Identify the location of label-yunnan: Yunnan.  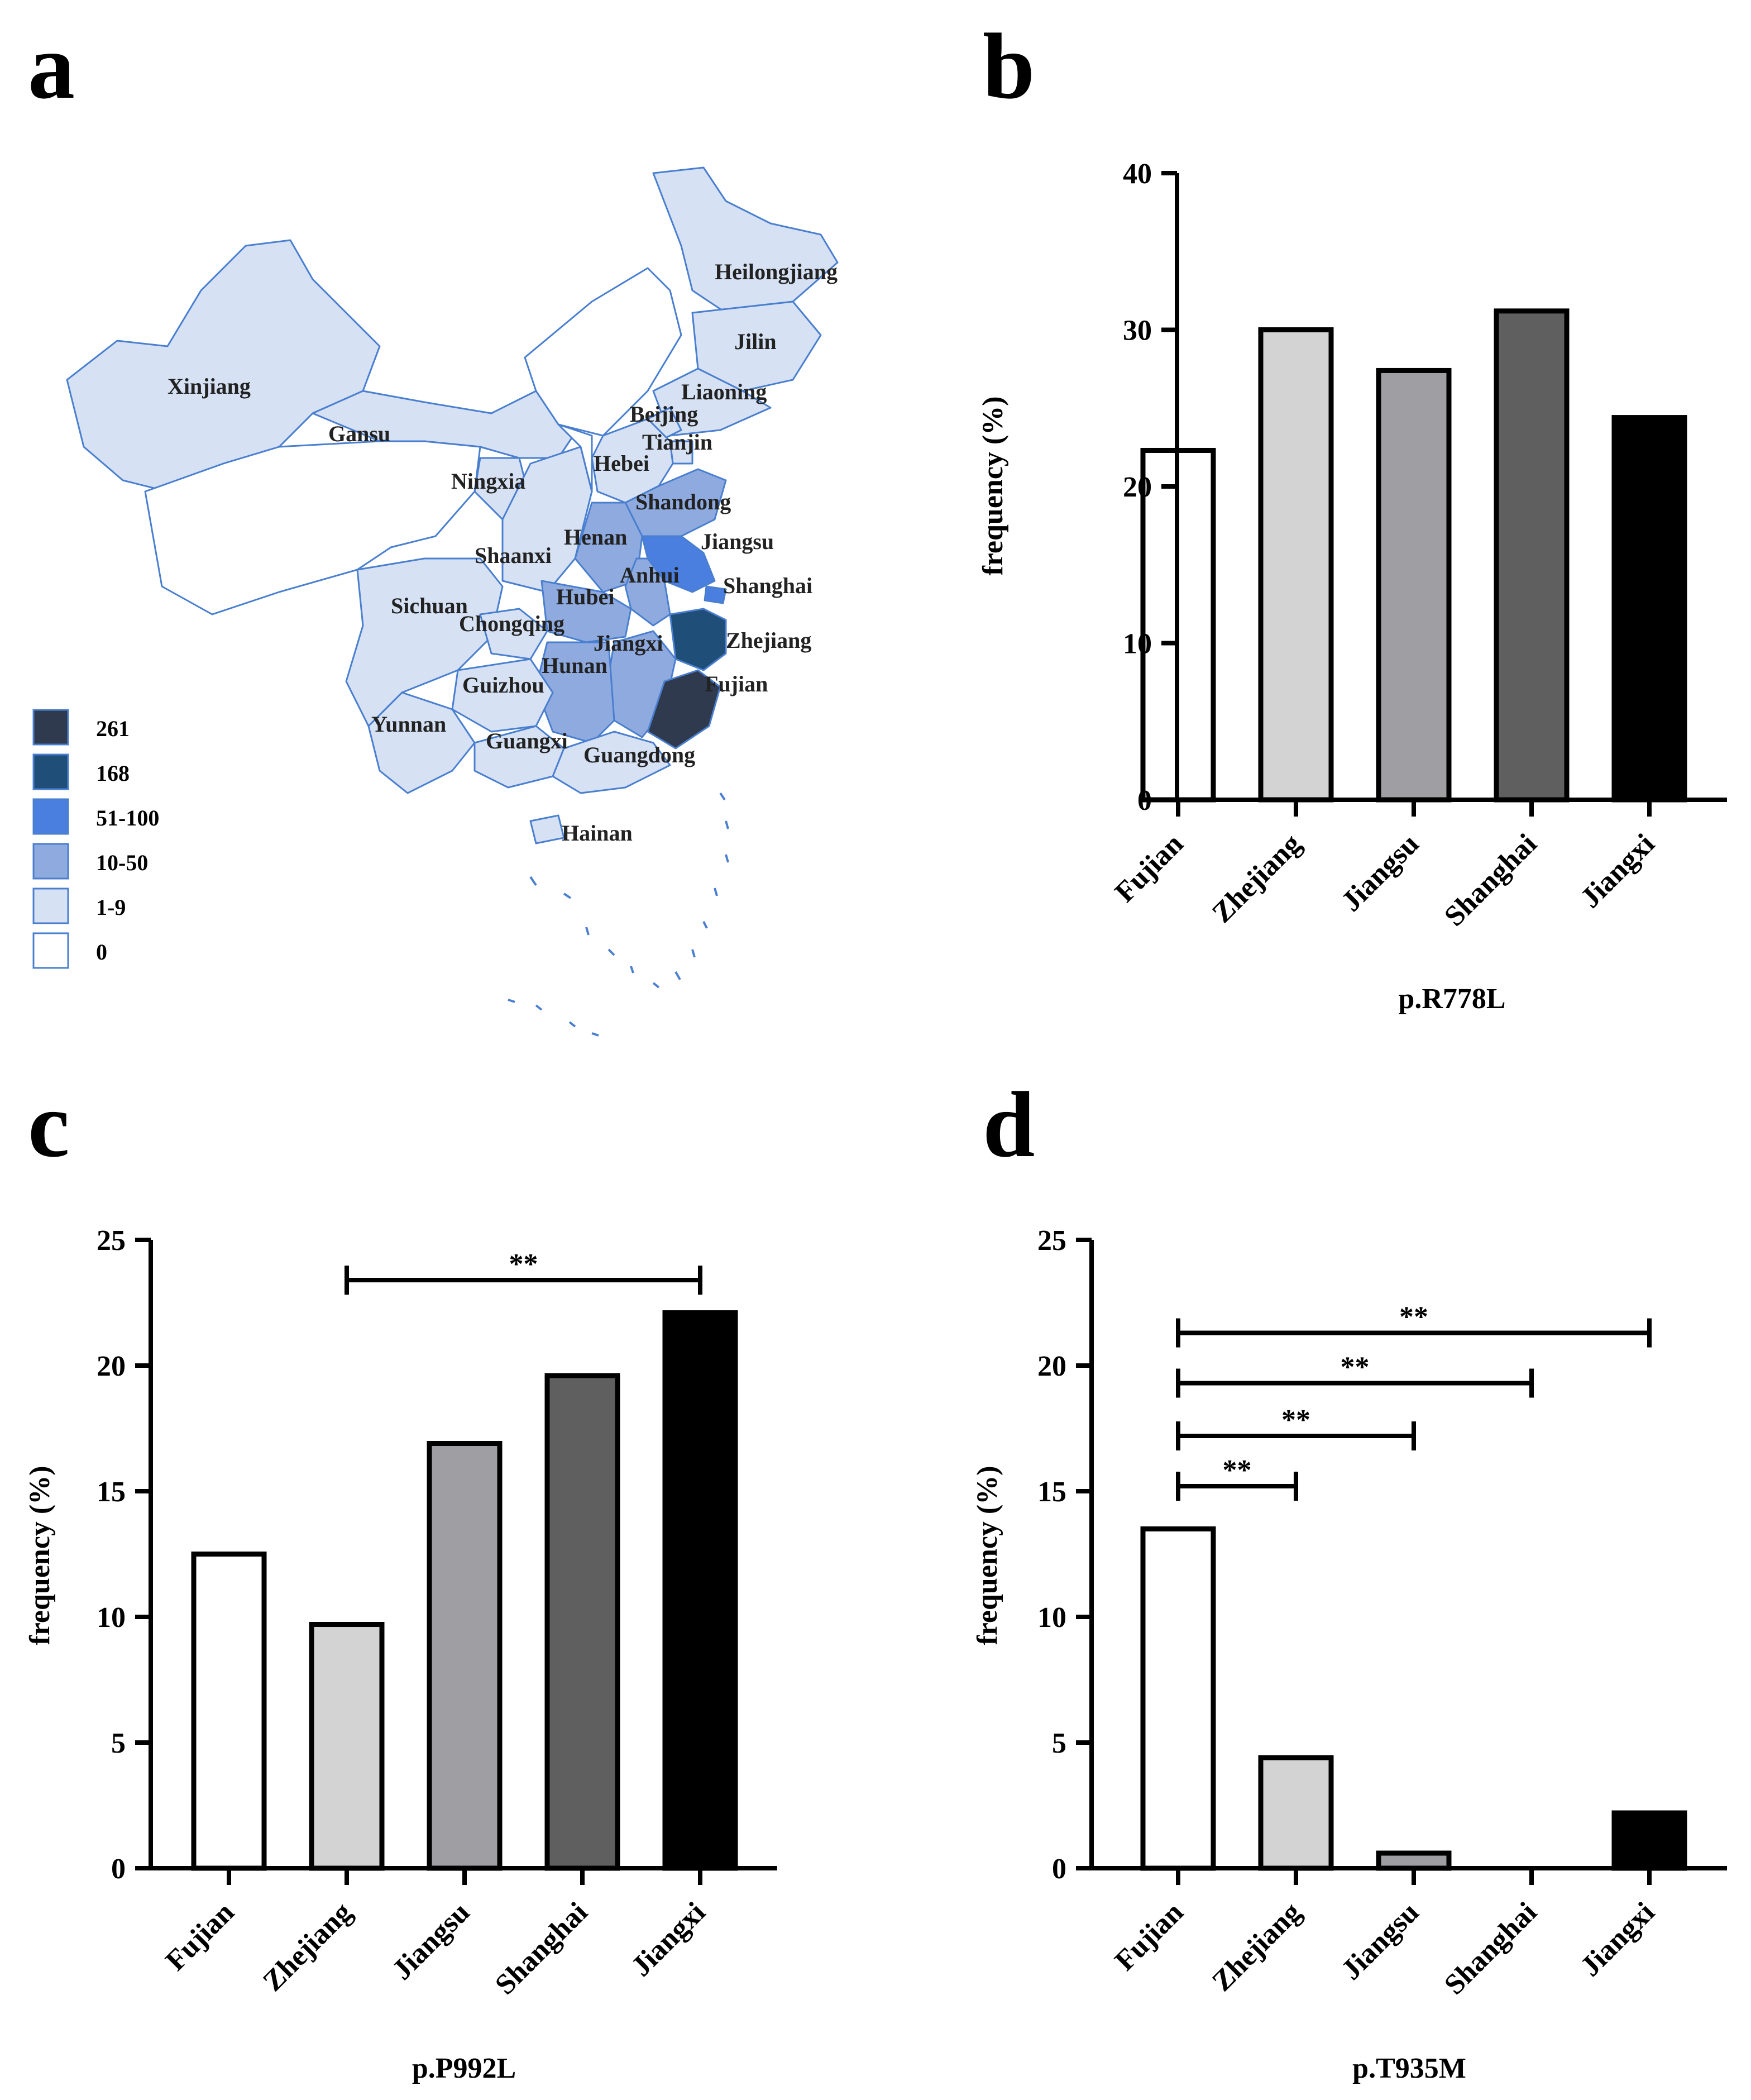
(408, 724).